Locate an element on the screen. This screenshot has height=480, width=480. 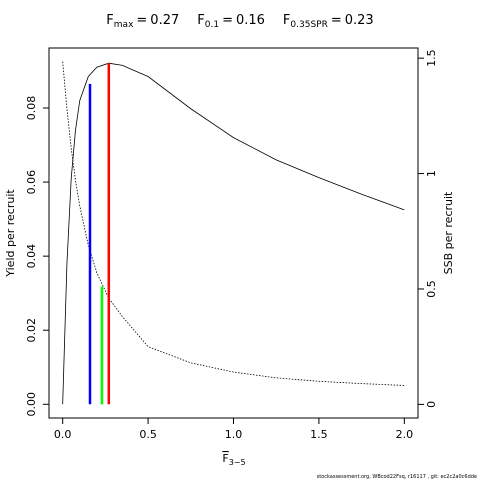
y2-axis-label: SSB per recruit is located at coordinates (448, 232).